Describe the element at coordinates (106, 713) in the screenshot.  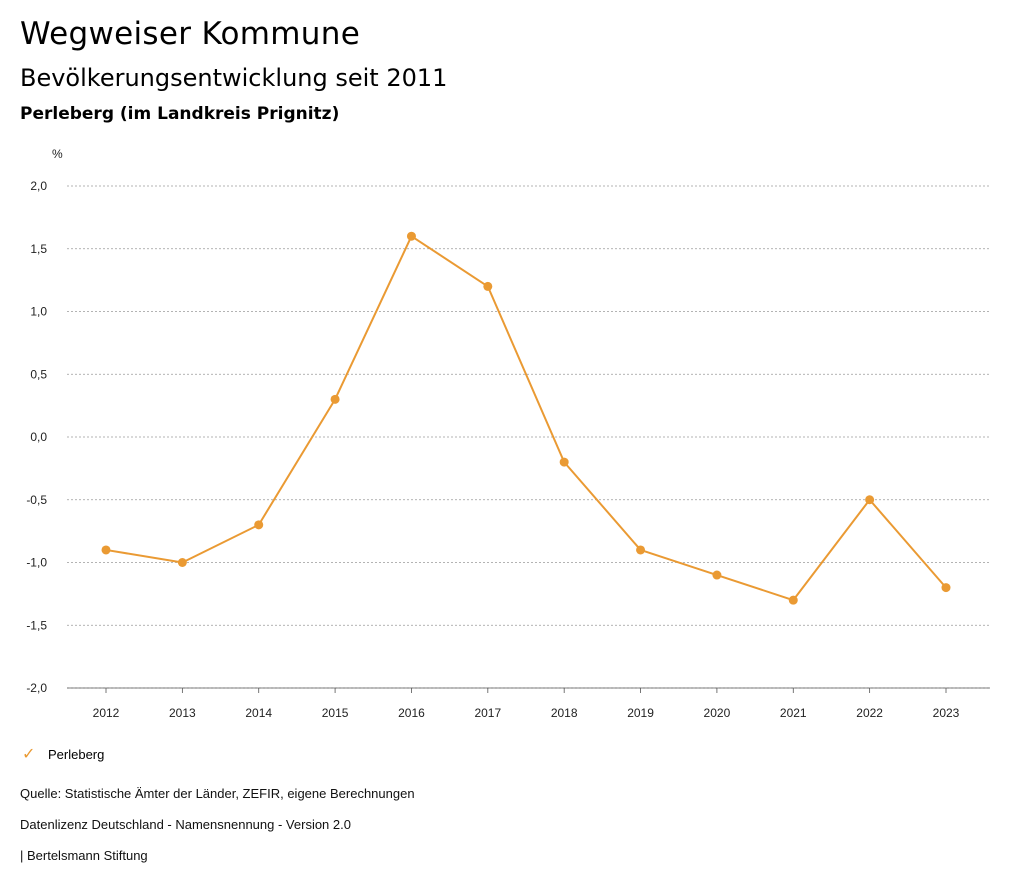
I see `x-tick-label: 2012` at that location.